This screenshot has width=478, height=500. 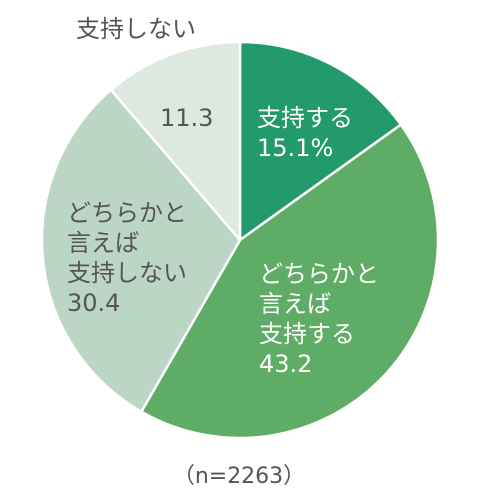 I want to click on slice-label-somewhat-not-support-line2: 言えば, so click(x=103, y=243).